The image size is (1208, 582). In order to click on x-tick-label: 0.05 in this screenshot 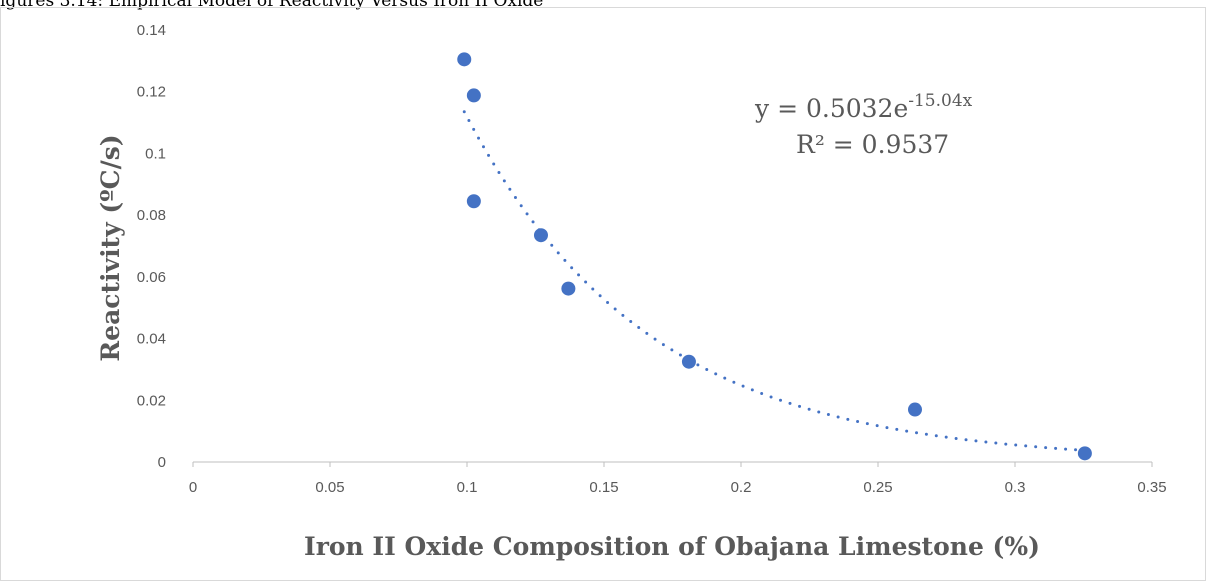, I will do `click(329, 487)`.